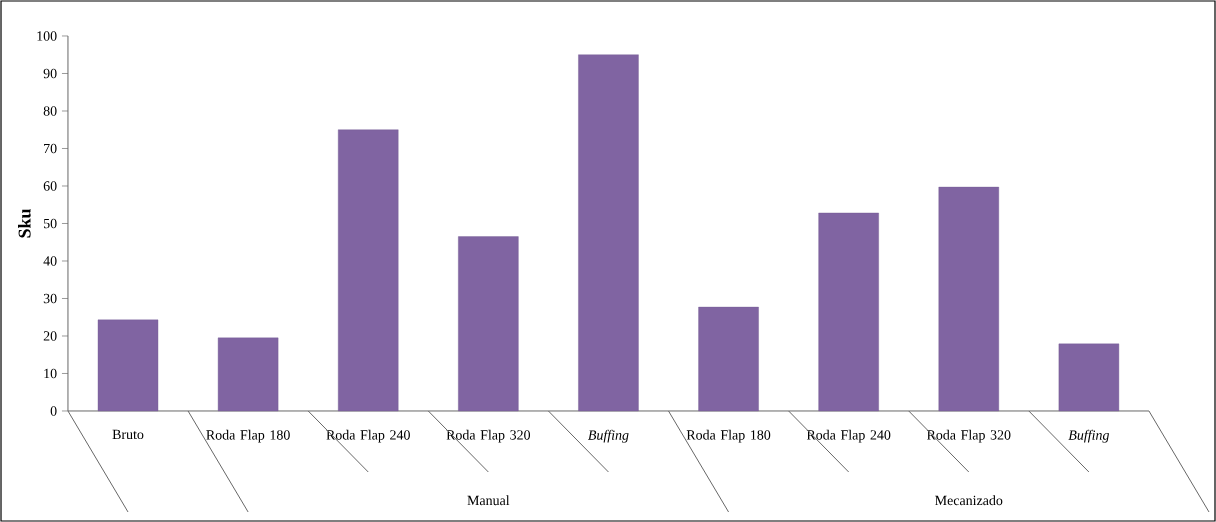  What do you see at coordinates (50, 298) in the screenshot?
I see `y-tick-label: 30` at bounding box center [50, 298].